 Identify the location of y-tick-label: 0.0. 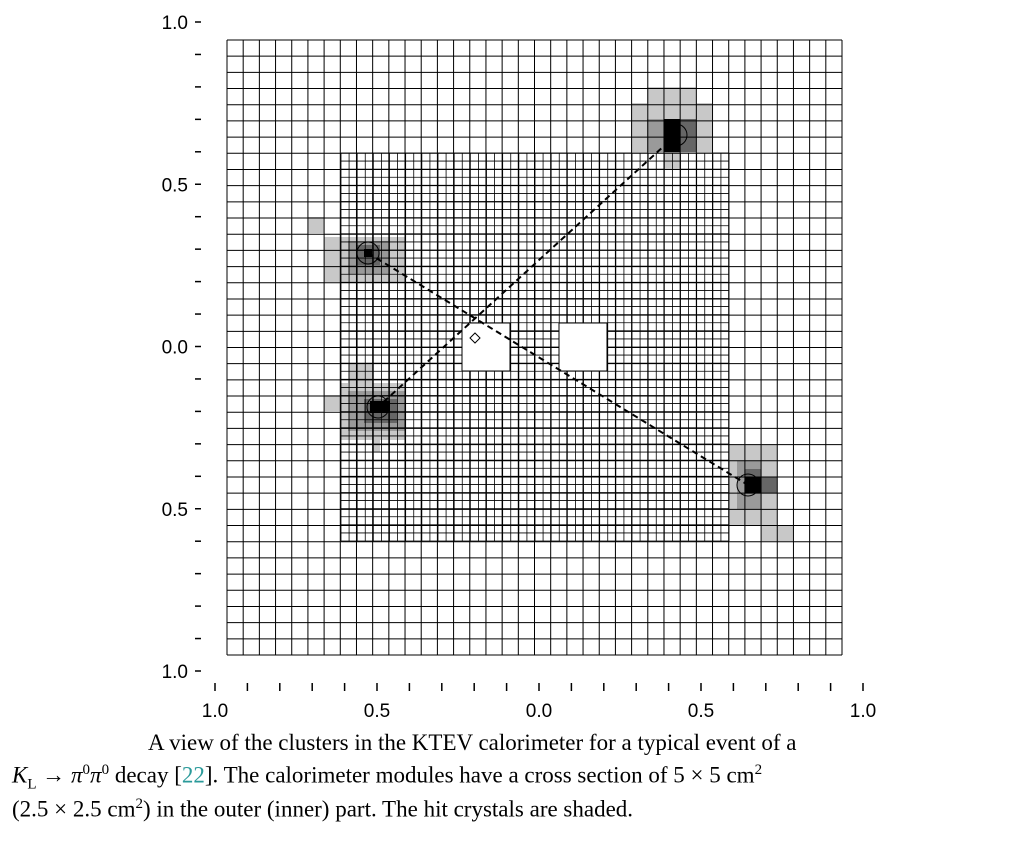
(175, 348).